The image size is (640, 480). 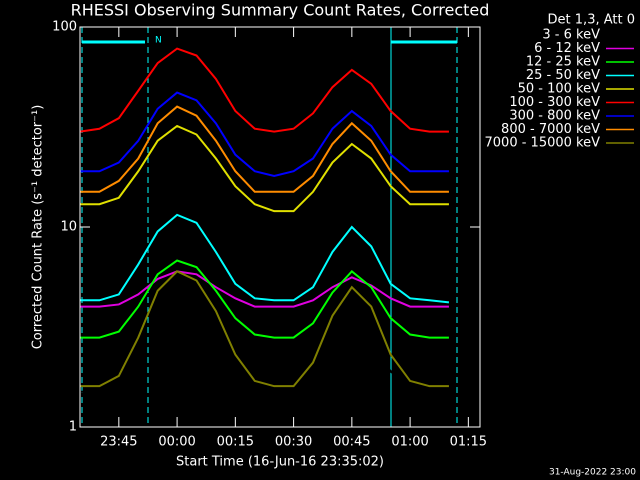 What do you see at coordinates (158, 41) in the screenshot?
I see `annotation: N` at bounding box center [158, 41].